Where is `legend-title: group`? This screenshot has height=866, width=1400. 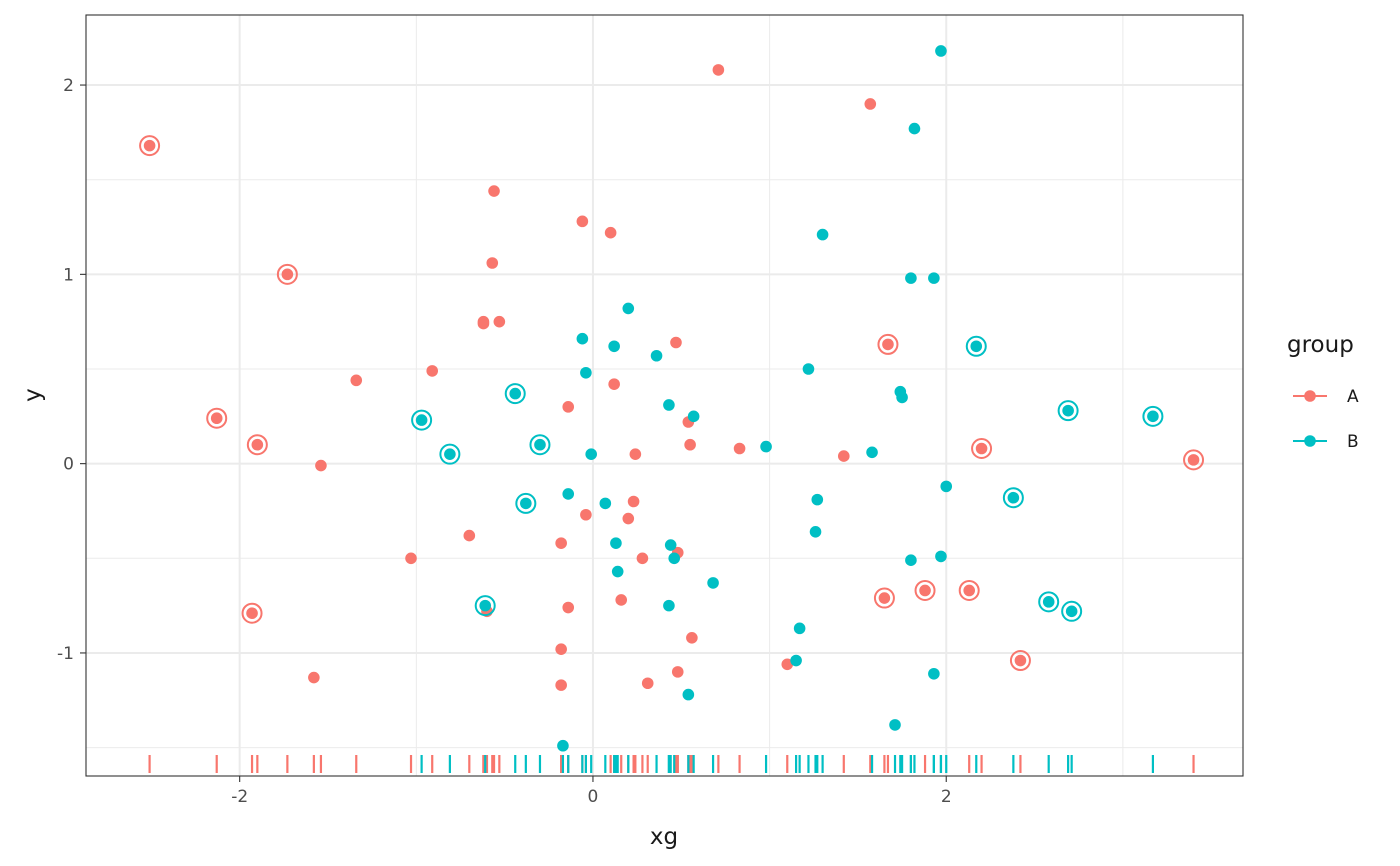 legend-title: group is located at coordinates (1320, 345).